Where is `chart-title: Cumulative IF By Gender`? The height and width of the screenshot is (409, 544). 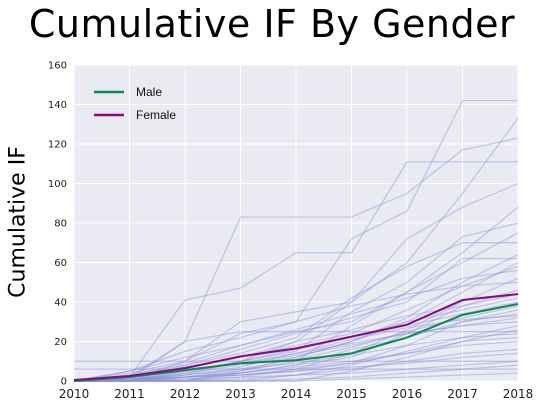
chart-title: Cumulative IF By Gender is located at coordinates (272, 24).